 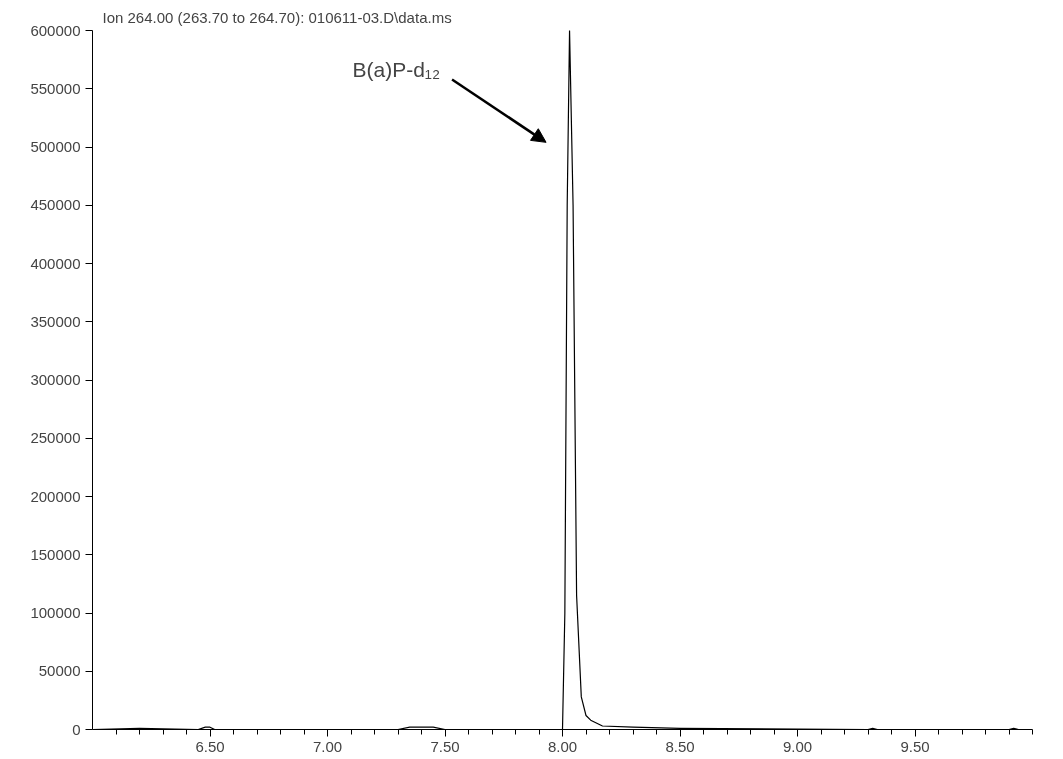 I want to click on y-tick-label: 100000, so click(x=55, y=612).